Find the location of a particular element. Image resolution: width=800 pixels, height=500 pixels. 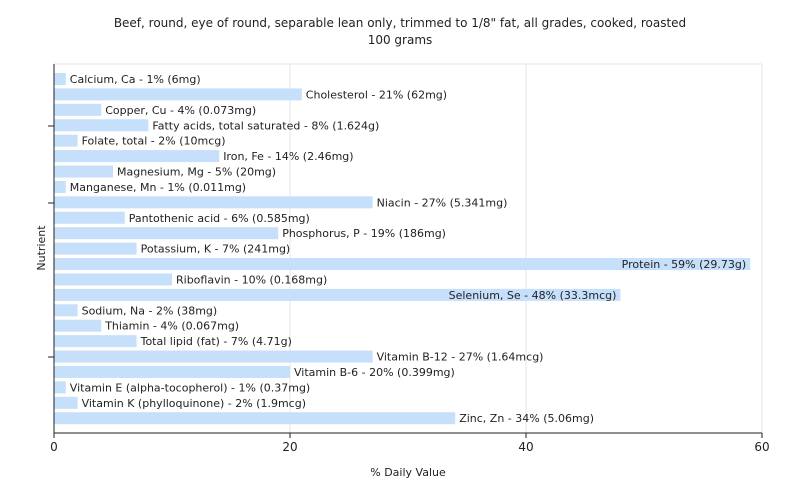

bar-label: Calcium, Ca - 1% (6mg) is located at coordinates (135, 79).